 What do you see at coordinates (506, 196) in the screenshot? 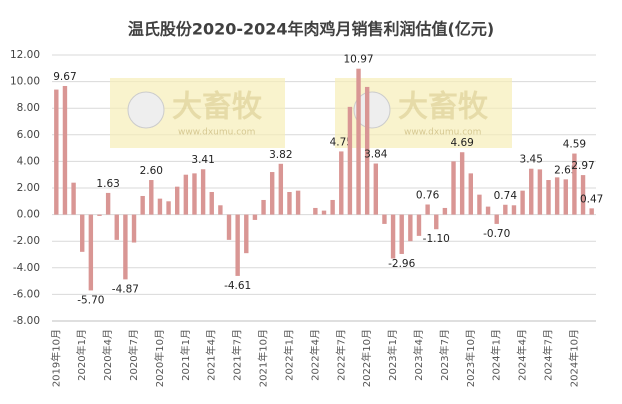
I see `value-label: 0.74` at bounding box center [506, 196].